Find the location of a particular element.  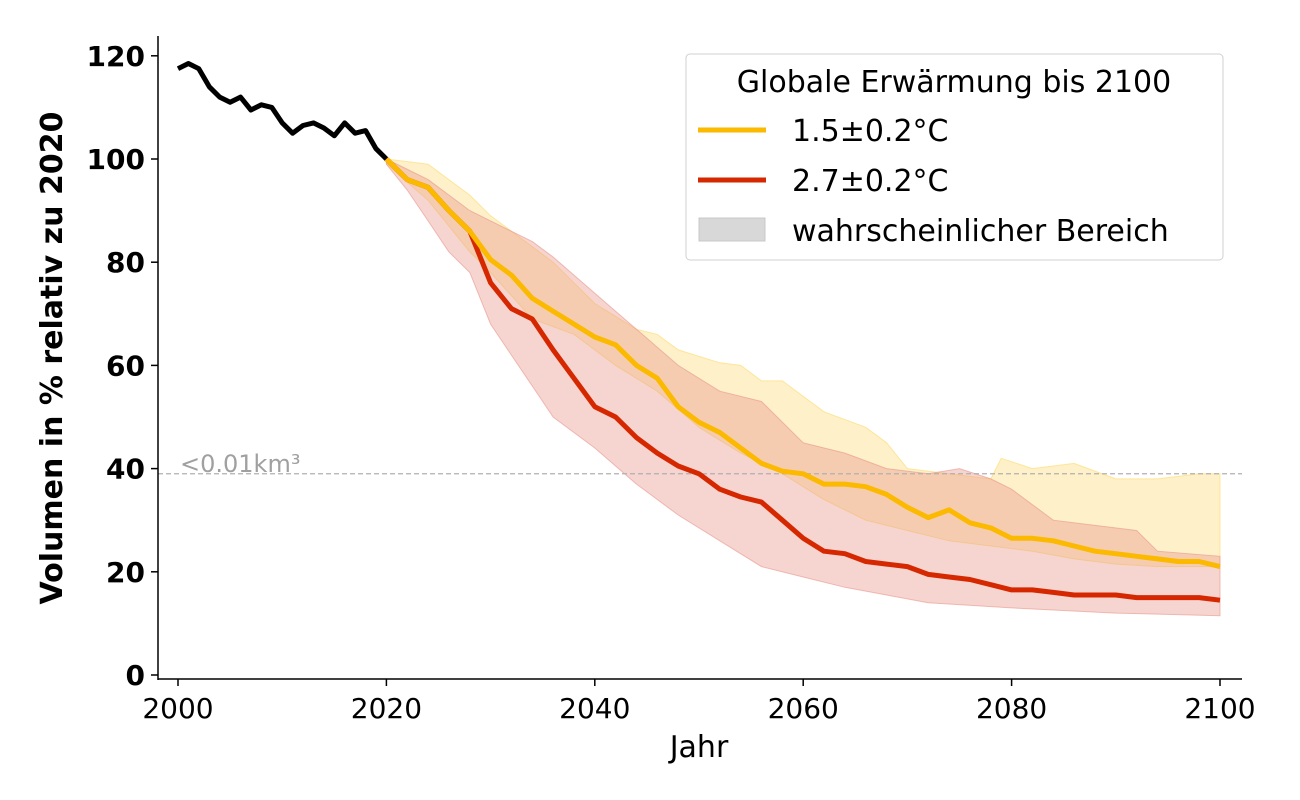

legend-box is located at coordinates (954, 157).